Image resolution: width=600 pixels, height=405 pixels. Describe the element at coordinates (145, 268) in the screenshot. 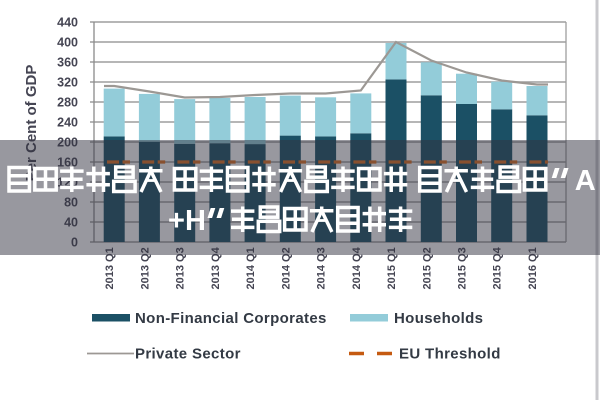

I see `svg-text: 2013 Q2` at that location.